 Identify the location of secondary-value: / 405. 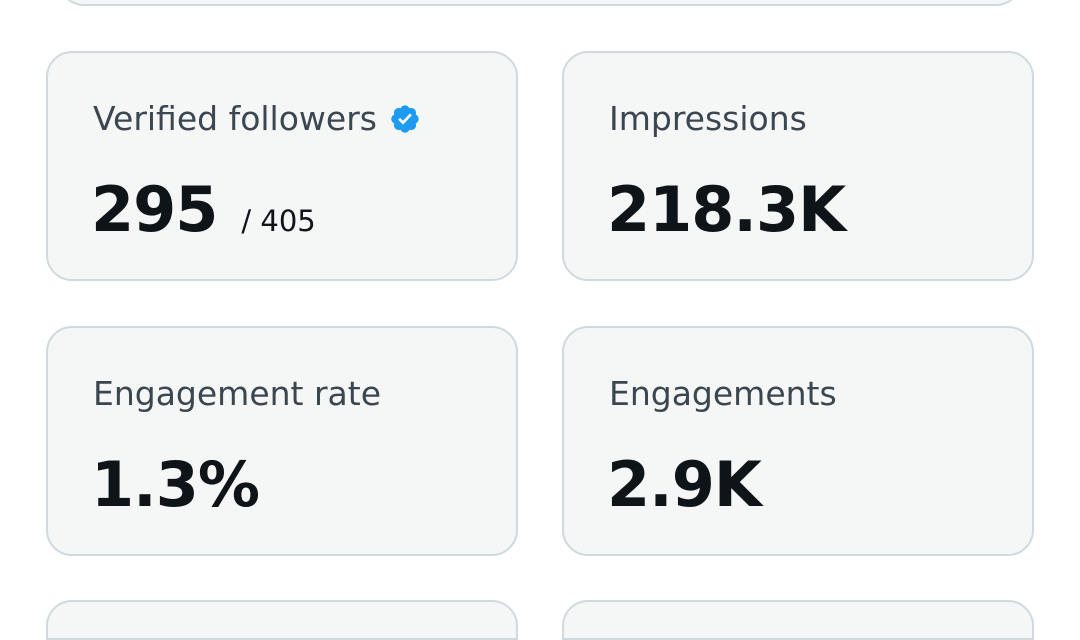
(278, 221).